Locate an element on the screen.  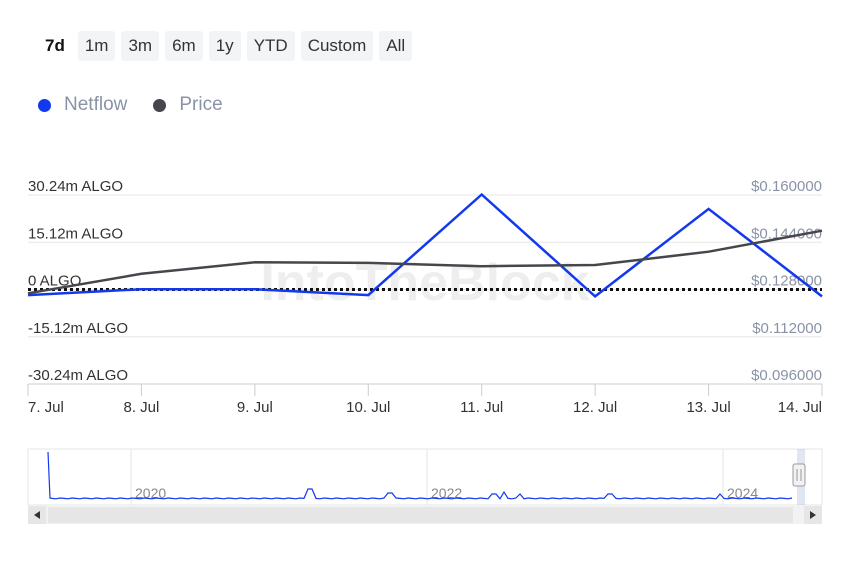
triangle-right-icon is located at coordinates (813, 515).